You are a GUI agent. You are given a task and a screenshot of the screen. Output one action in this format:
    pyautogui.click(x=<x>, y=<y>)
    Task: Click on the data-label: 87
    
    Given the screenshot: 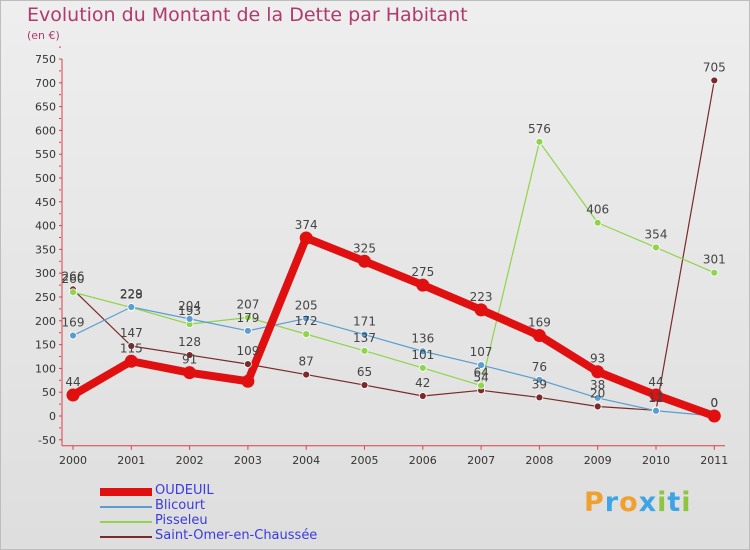 What is the action you would take?
    pyautogui.click(x=306, y=362)
    